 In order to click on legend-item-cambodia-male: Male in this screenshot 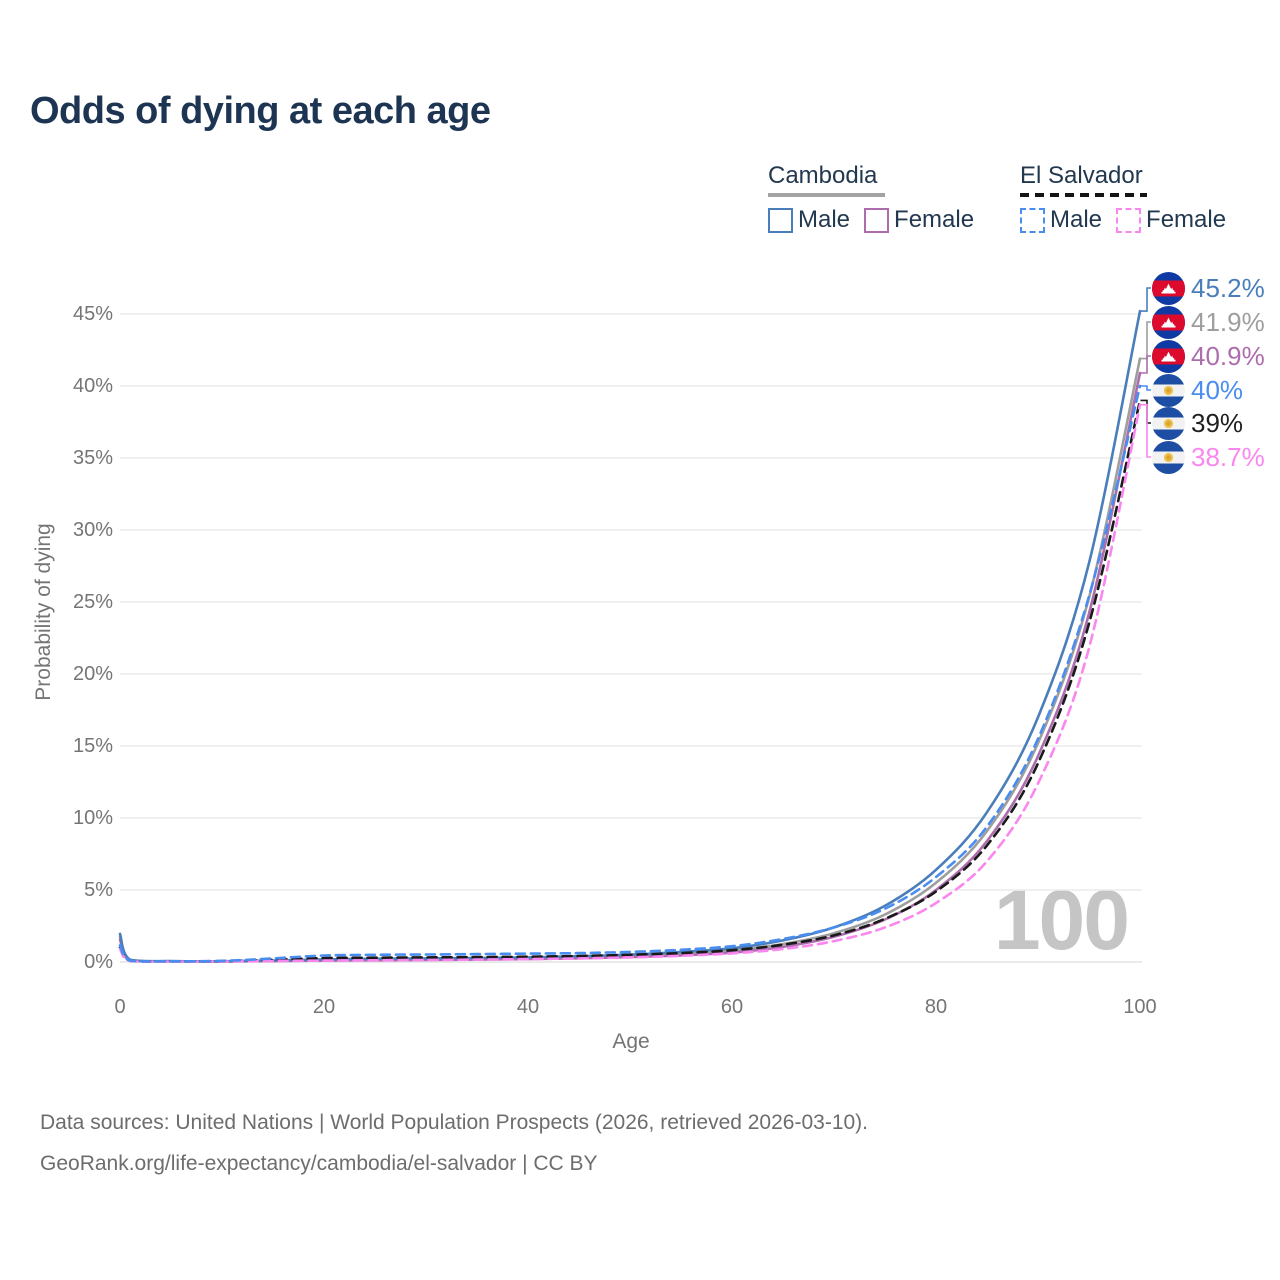, I will do `click(809, 220)`.